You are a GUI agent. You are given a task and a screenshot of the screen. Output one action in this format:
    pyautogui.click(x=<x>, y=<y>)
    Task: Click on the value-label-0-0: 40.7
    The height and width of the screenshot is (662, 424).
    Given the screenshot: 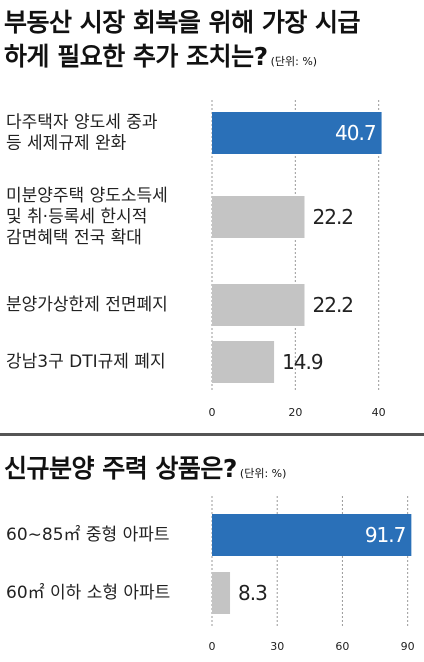 What is the action you would take?
    pyautogui.click(x=355, y=133)
    